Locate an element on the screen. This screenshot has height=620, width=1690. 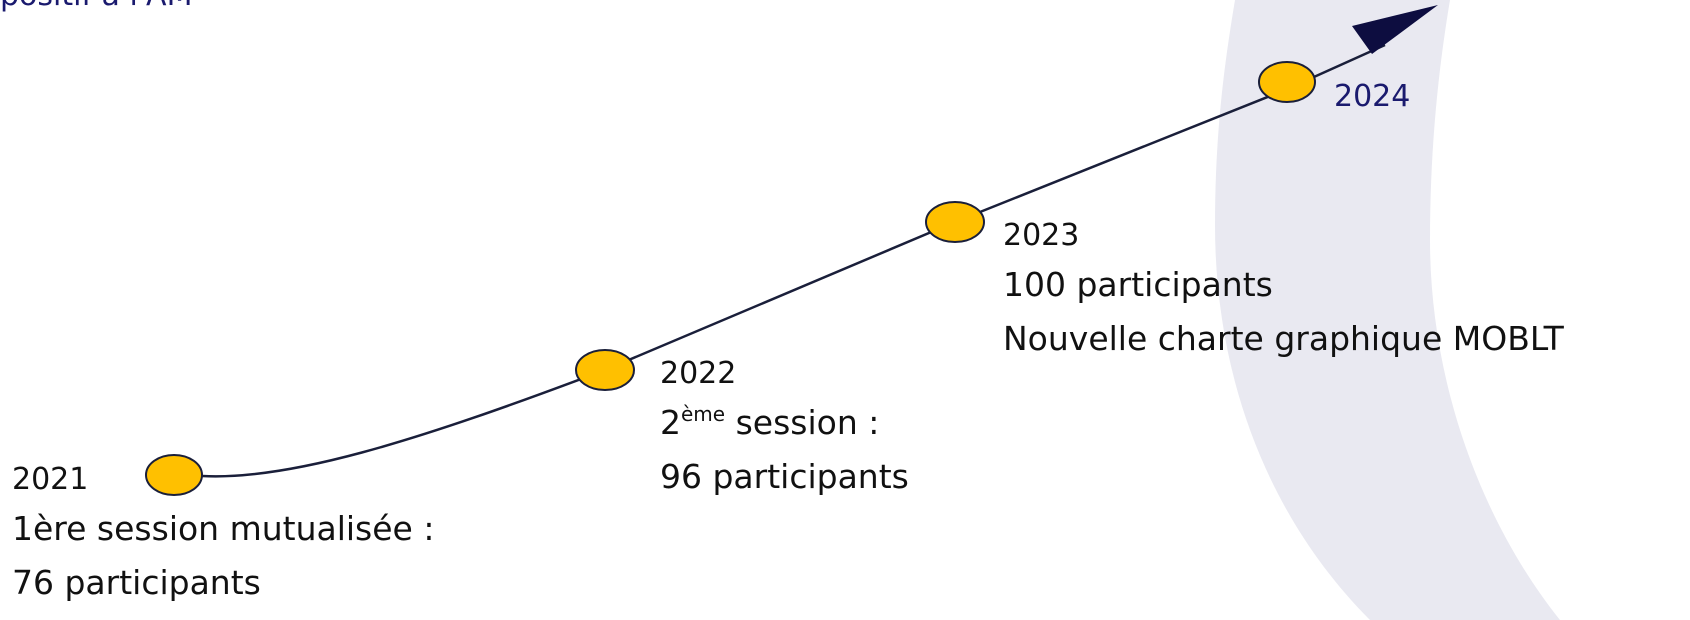
milestone-line2: 76 participants is located at coordinates (136, 582).